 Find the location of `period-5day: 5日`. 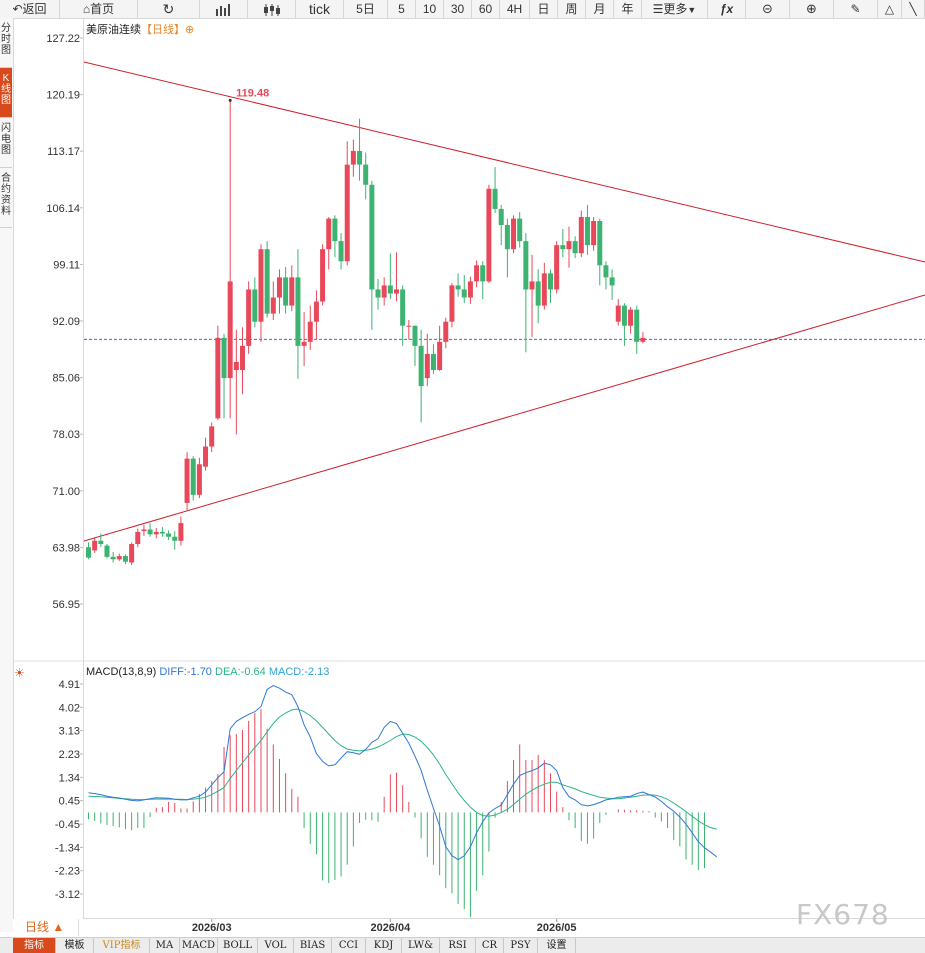

period-5day: 5日 is located at coordinates (366, 9).